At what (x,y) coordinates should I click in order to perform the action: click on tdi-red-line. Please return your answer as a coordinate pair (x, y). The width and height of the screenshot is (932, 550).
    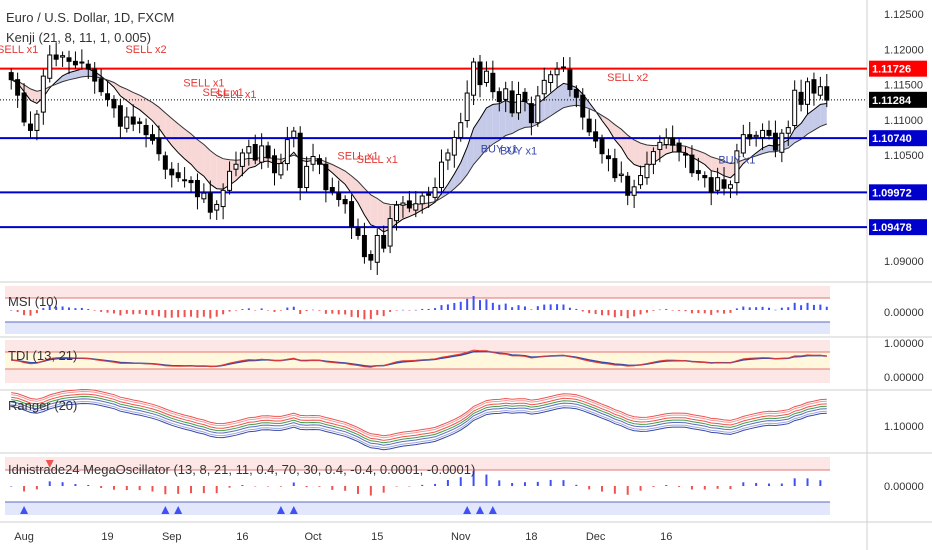
    Looking at the image, I should click on (419, 358).